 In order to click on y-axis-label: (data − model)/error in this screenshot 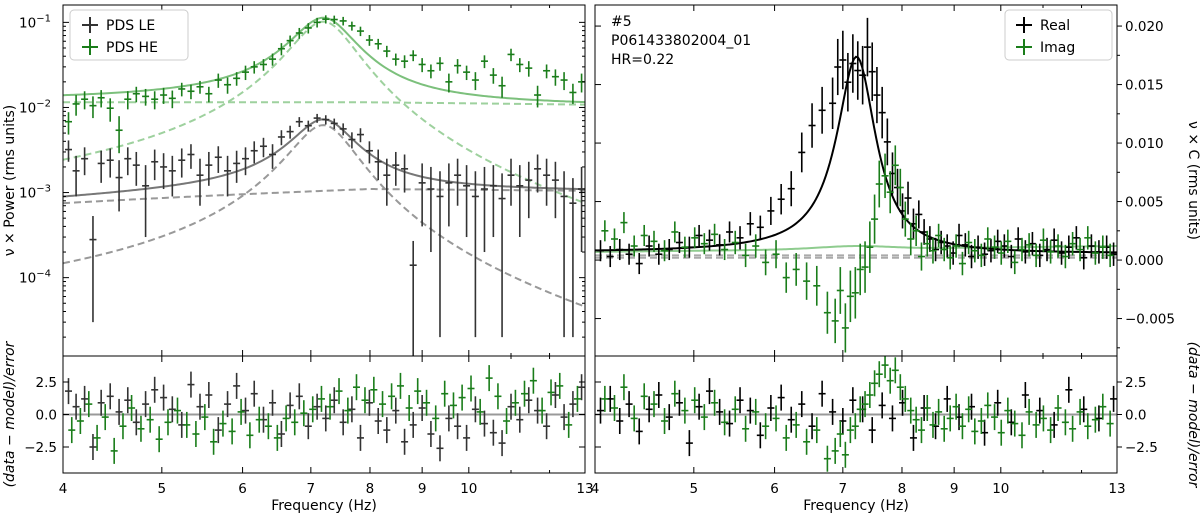, I will do `click(1192, 415)`.